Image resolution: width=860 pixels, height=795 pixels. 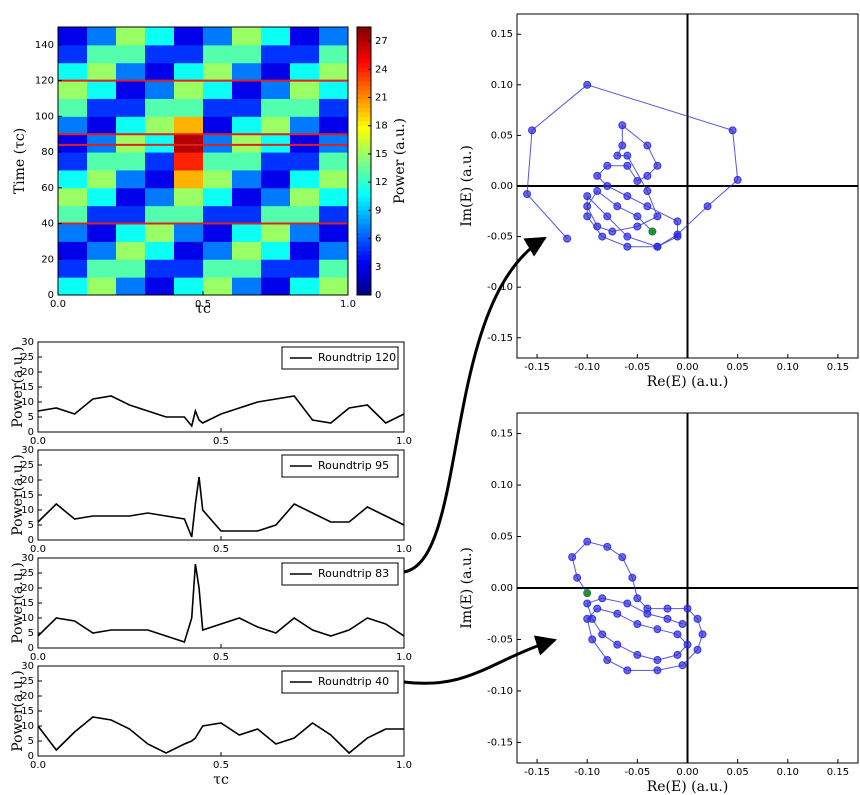 What do you see at coordinates (788, 772) in the screenshot?
I see `x-tick-label: 0.10` at bounding box center [788, 772].